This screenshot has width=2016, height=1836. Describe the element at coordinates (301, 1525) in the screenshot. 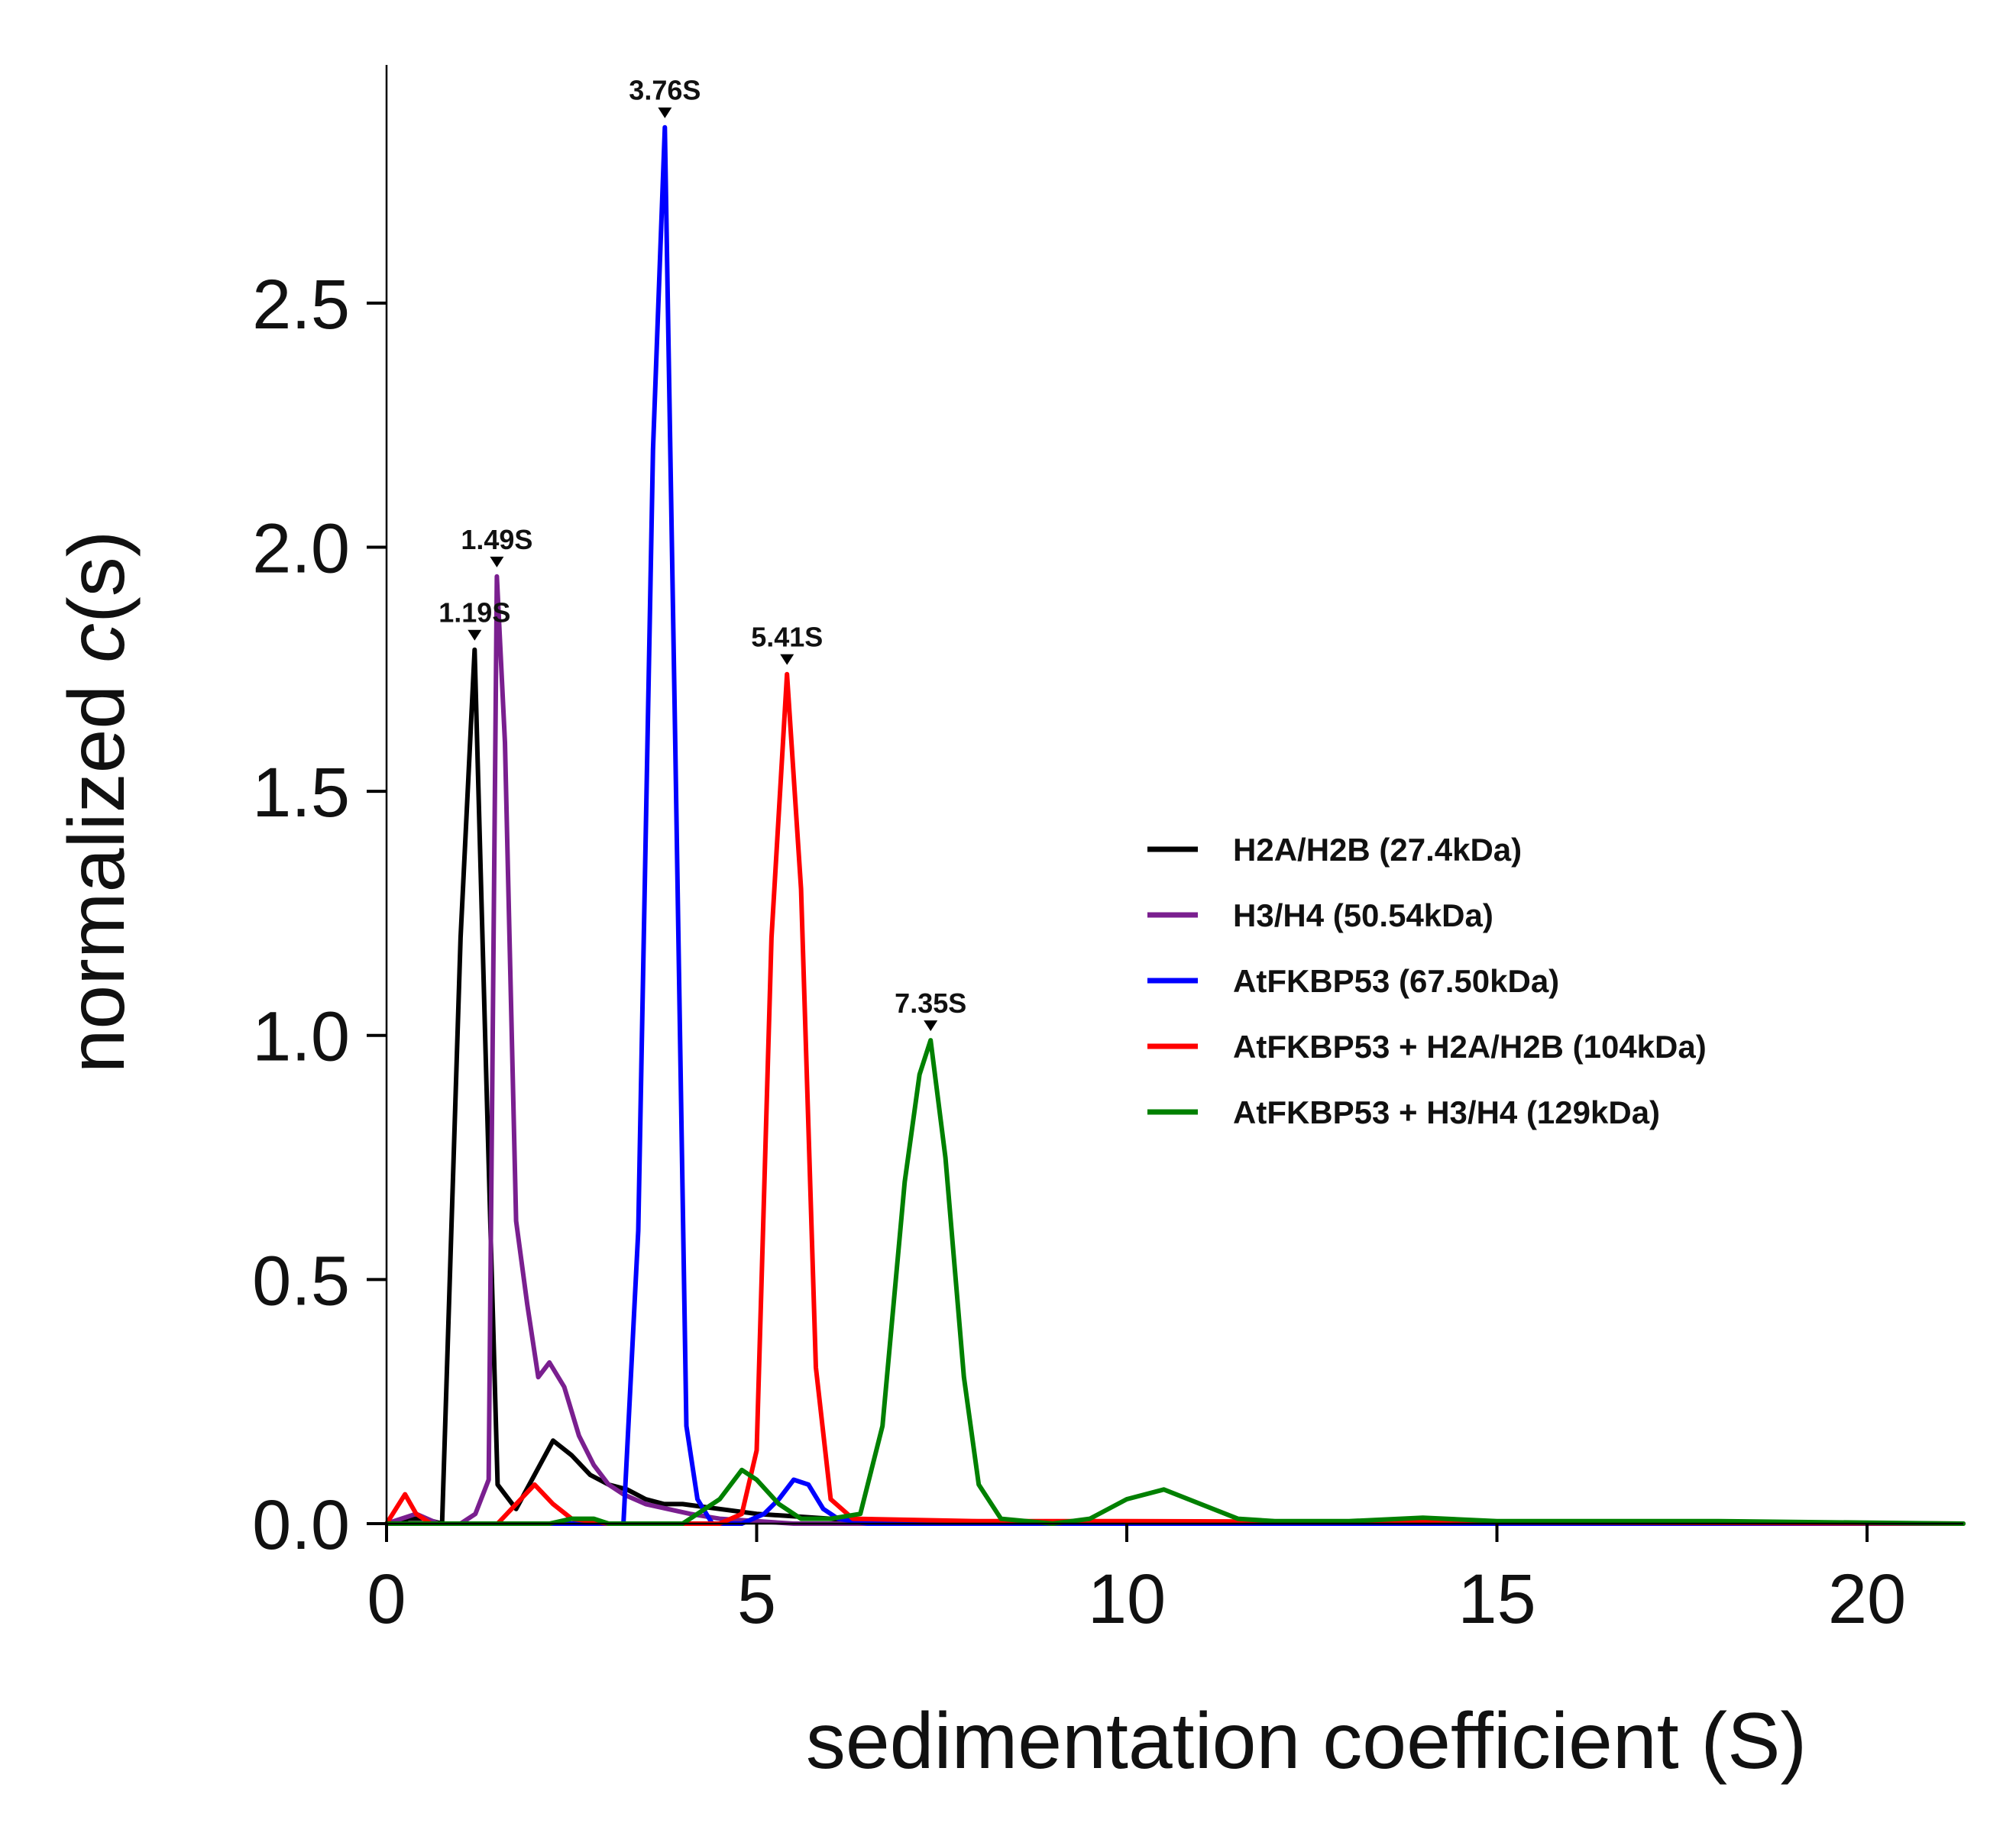

I see `y-tick-label: 0.0` at that location.